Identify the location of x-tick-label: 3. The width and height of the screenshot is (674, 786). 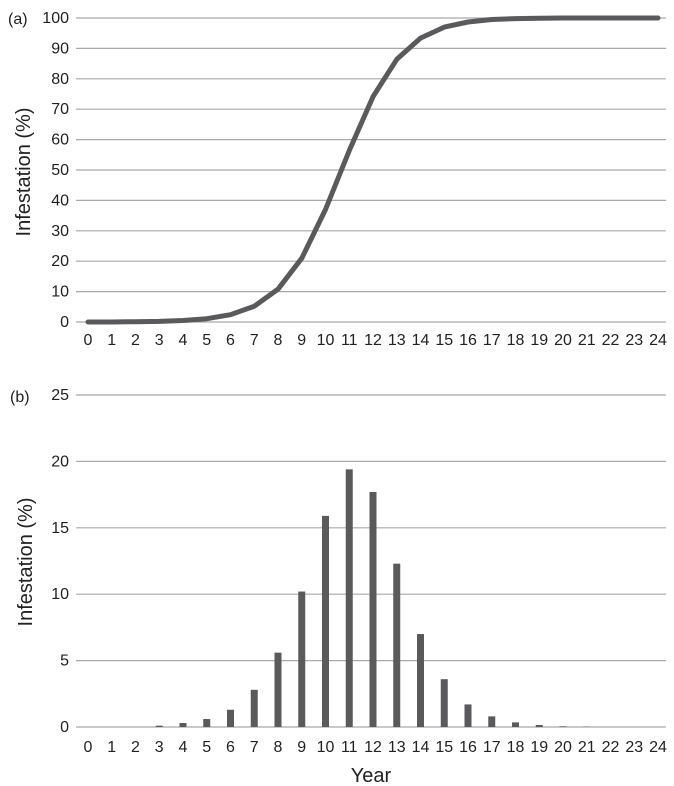
(159, 340).